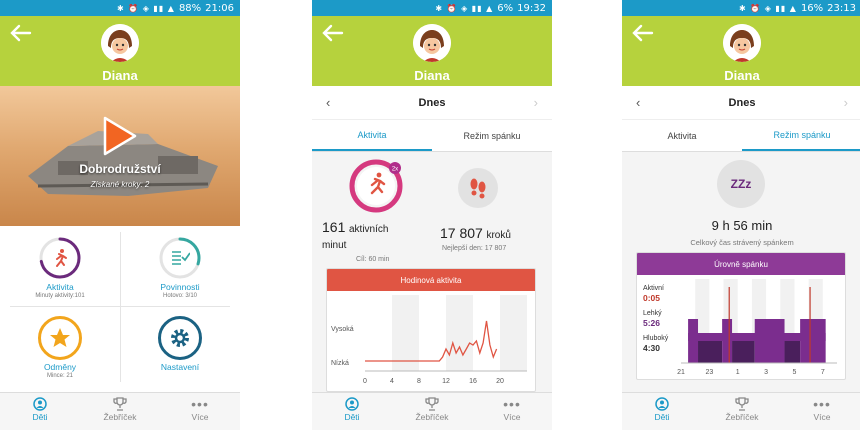  What do you see at coordinates (741, 184) in the screenshot?
I see `sleep-zzz-icon: ZZz` at bounding box center [741, 184].